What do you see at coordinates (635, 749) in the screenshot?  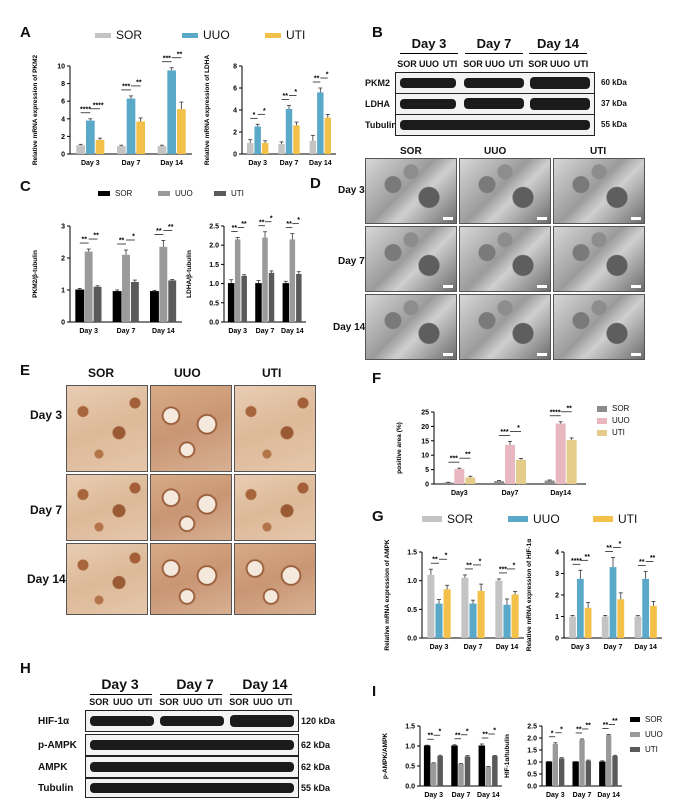 I see `legend-i-uti-swatch` at bounding box center [635, 749].